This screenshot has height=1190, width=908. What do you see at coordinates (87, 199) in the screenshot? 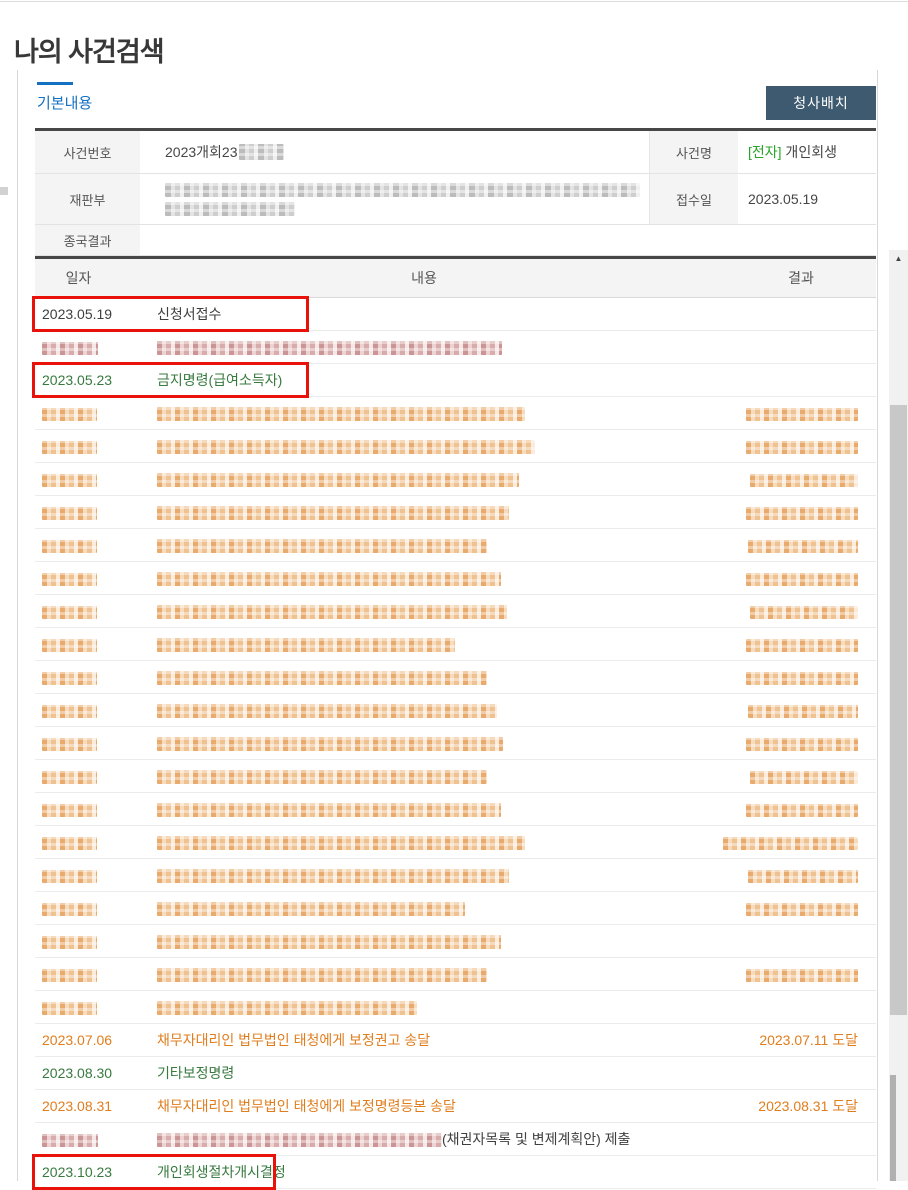
I see `court-label: 재판부` at bounding box center [87, 199].